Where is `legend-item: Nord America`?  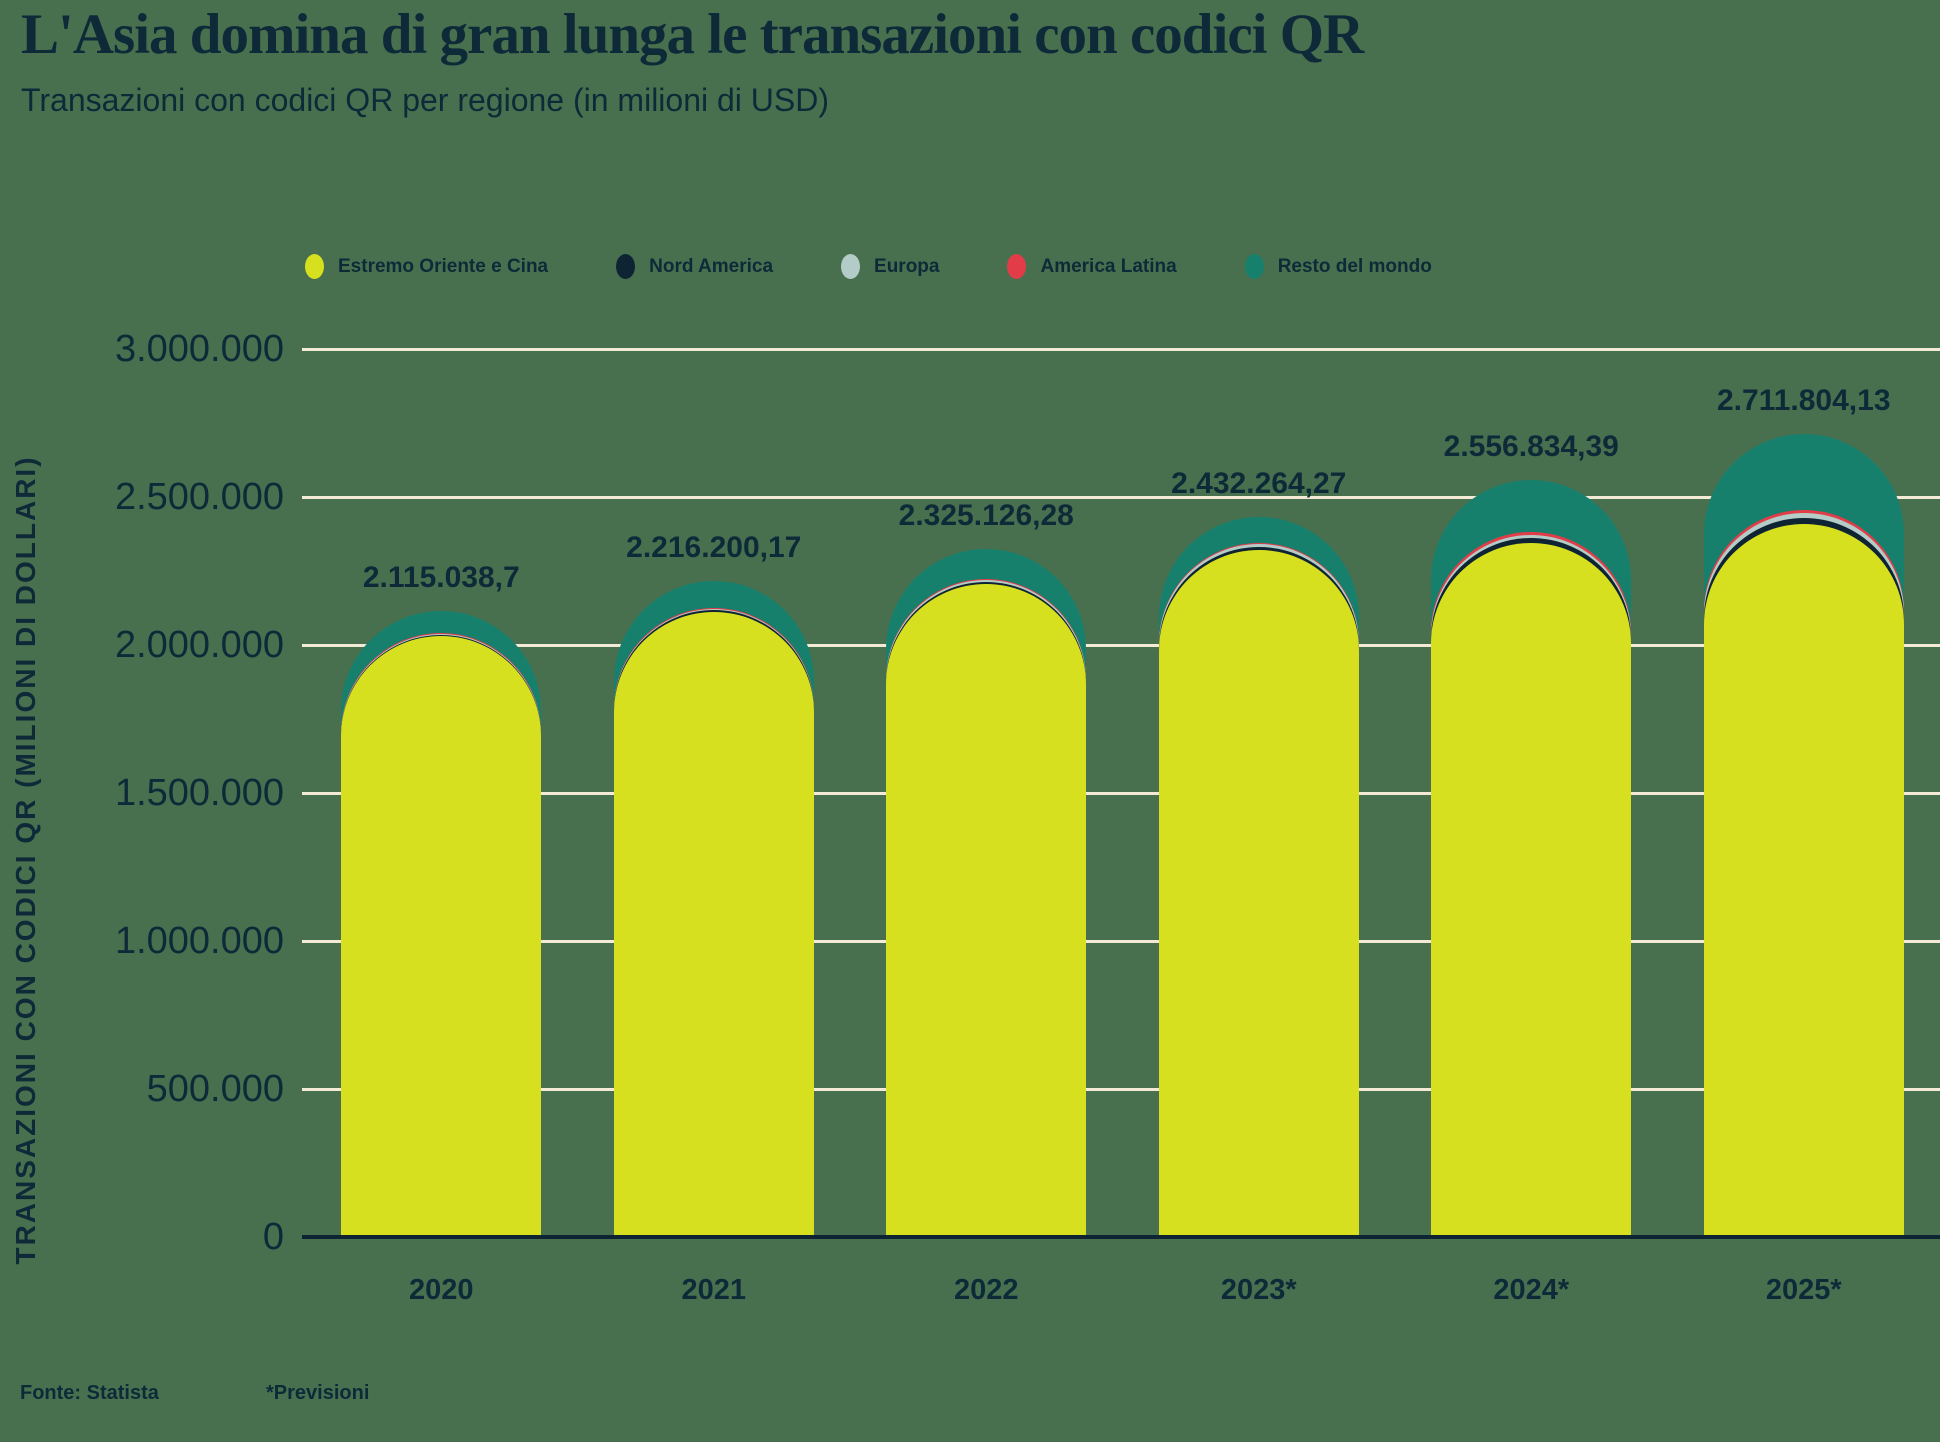
legend-item: Nord America is located at coordinates (694, 266).